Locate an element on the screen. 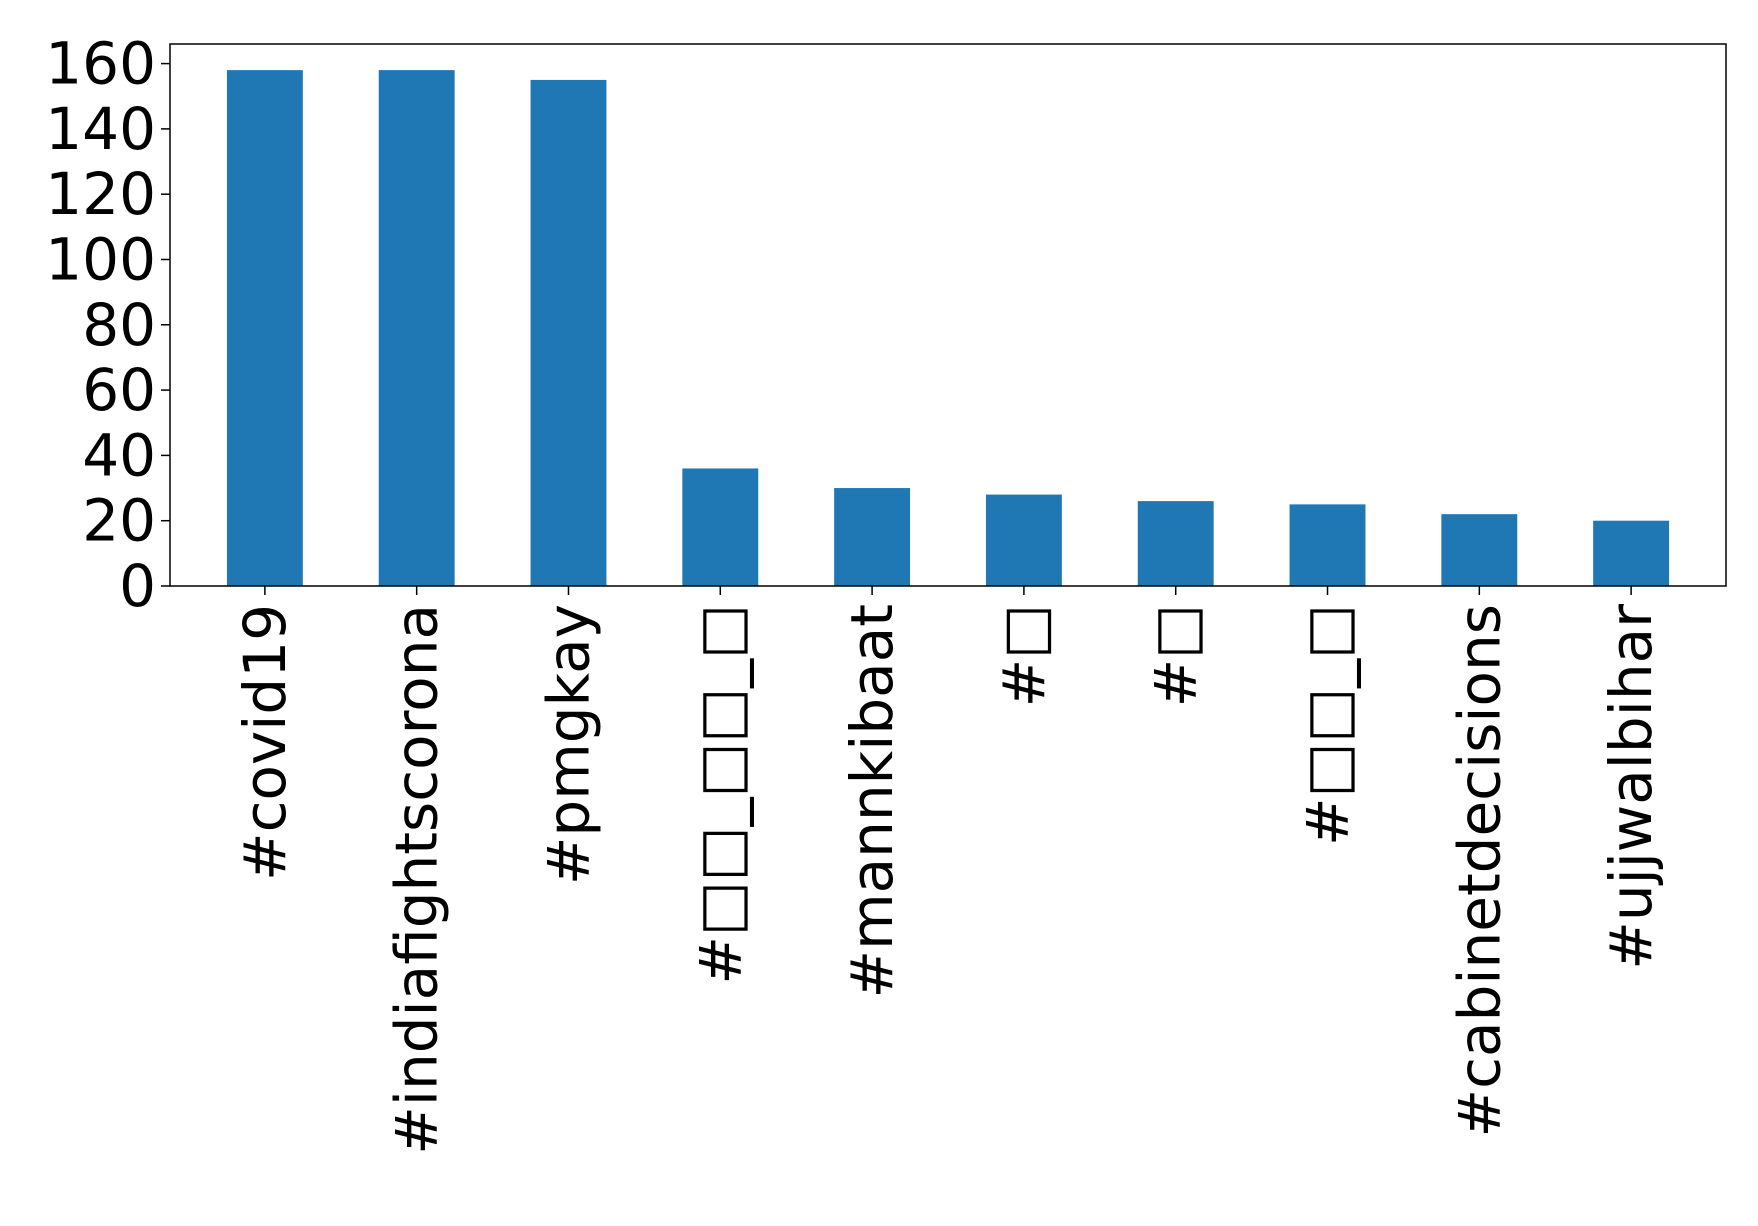 This screenshot has width=1758, height=1226. x-tick-label: #□□_□□_□ is located at coordinates (720, 794).